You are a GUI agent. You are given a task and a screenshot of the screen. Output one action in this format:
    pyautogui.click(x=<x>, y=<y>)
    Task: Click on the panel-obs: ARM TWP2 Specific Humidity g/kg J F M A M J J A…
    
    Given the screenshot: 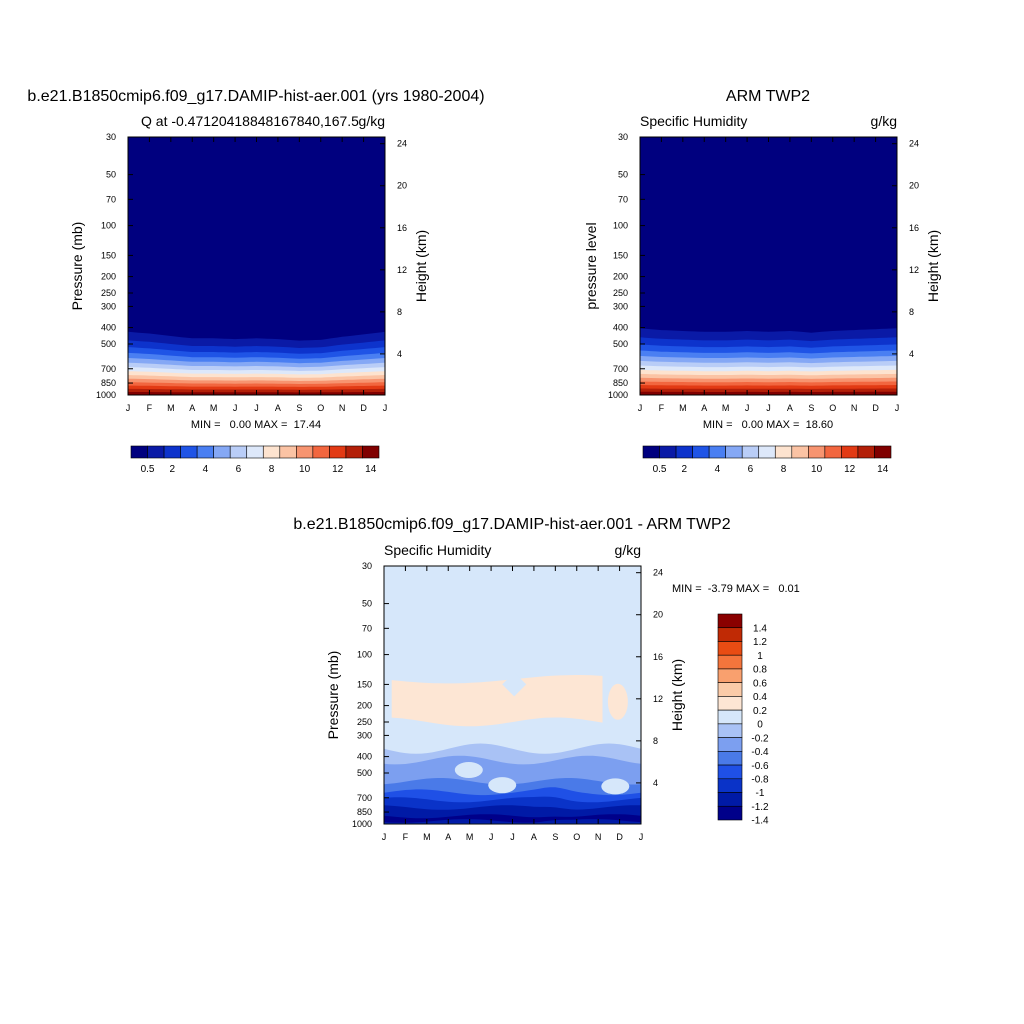 What is the action you would take?
    pyautogui.click(x=762, y=281)
    